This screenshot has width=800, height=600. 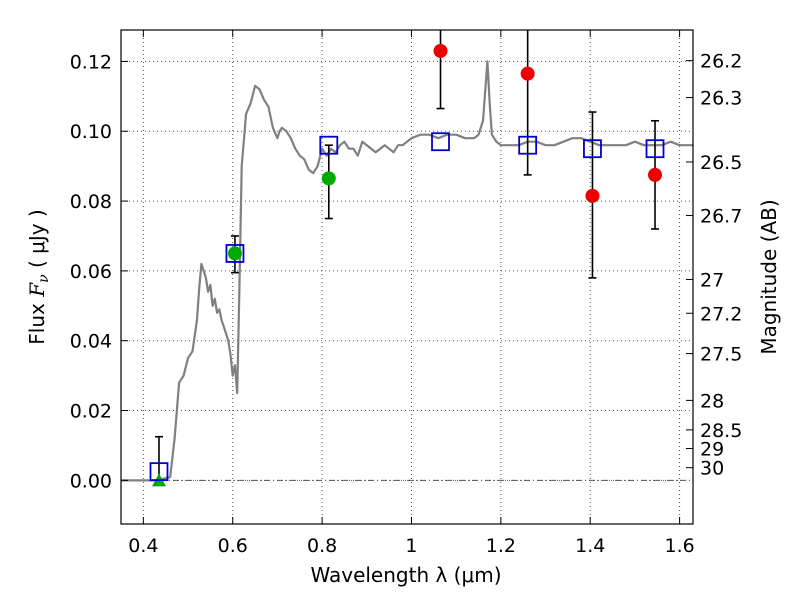 What do you see at coordinates (712, 469) in the screenshot?
I see `y2-tick-label: 30` at bounding box center [712, 469].